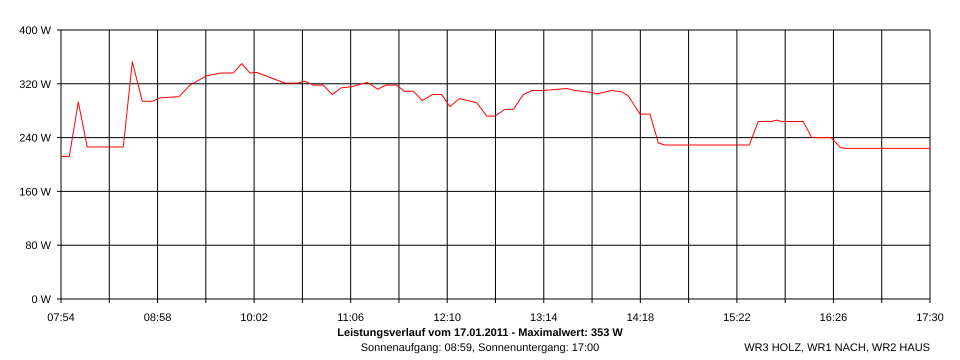 The width and height of the screenshot is (960, 360). Describe the element at coordinates (35, 31) in the screenshot. I see `y-tick-label: 400 W` at that location.